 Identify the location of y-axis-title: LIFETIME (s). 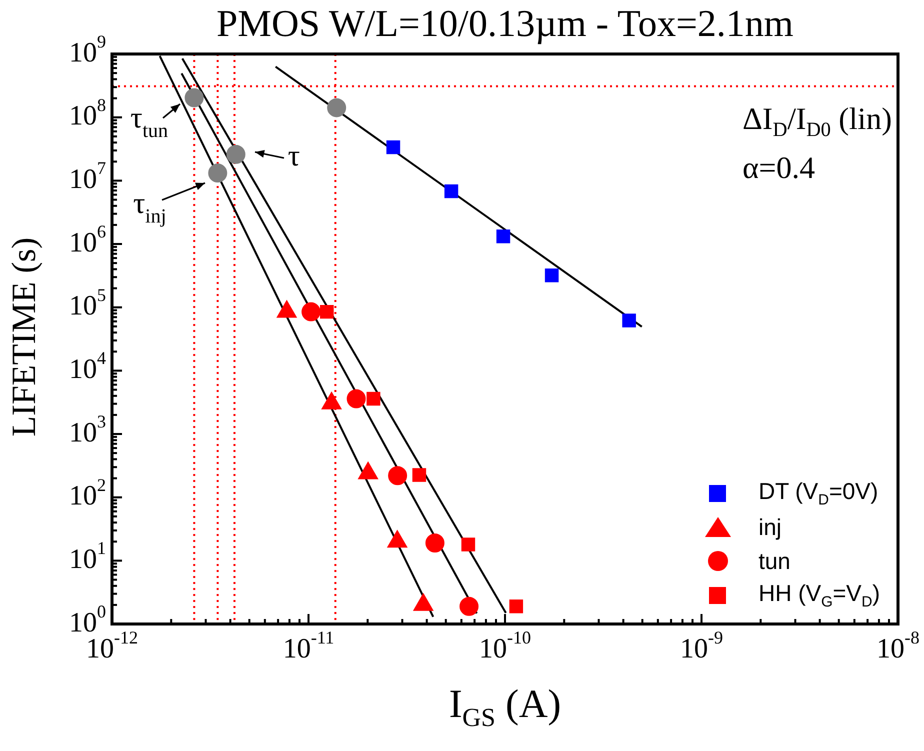
(25, 337).